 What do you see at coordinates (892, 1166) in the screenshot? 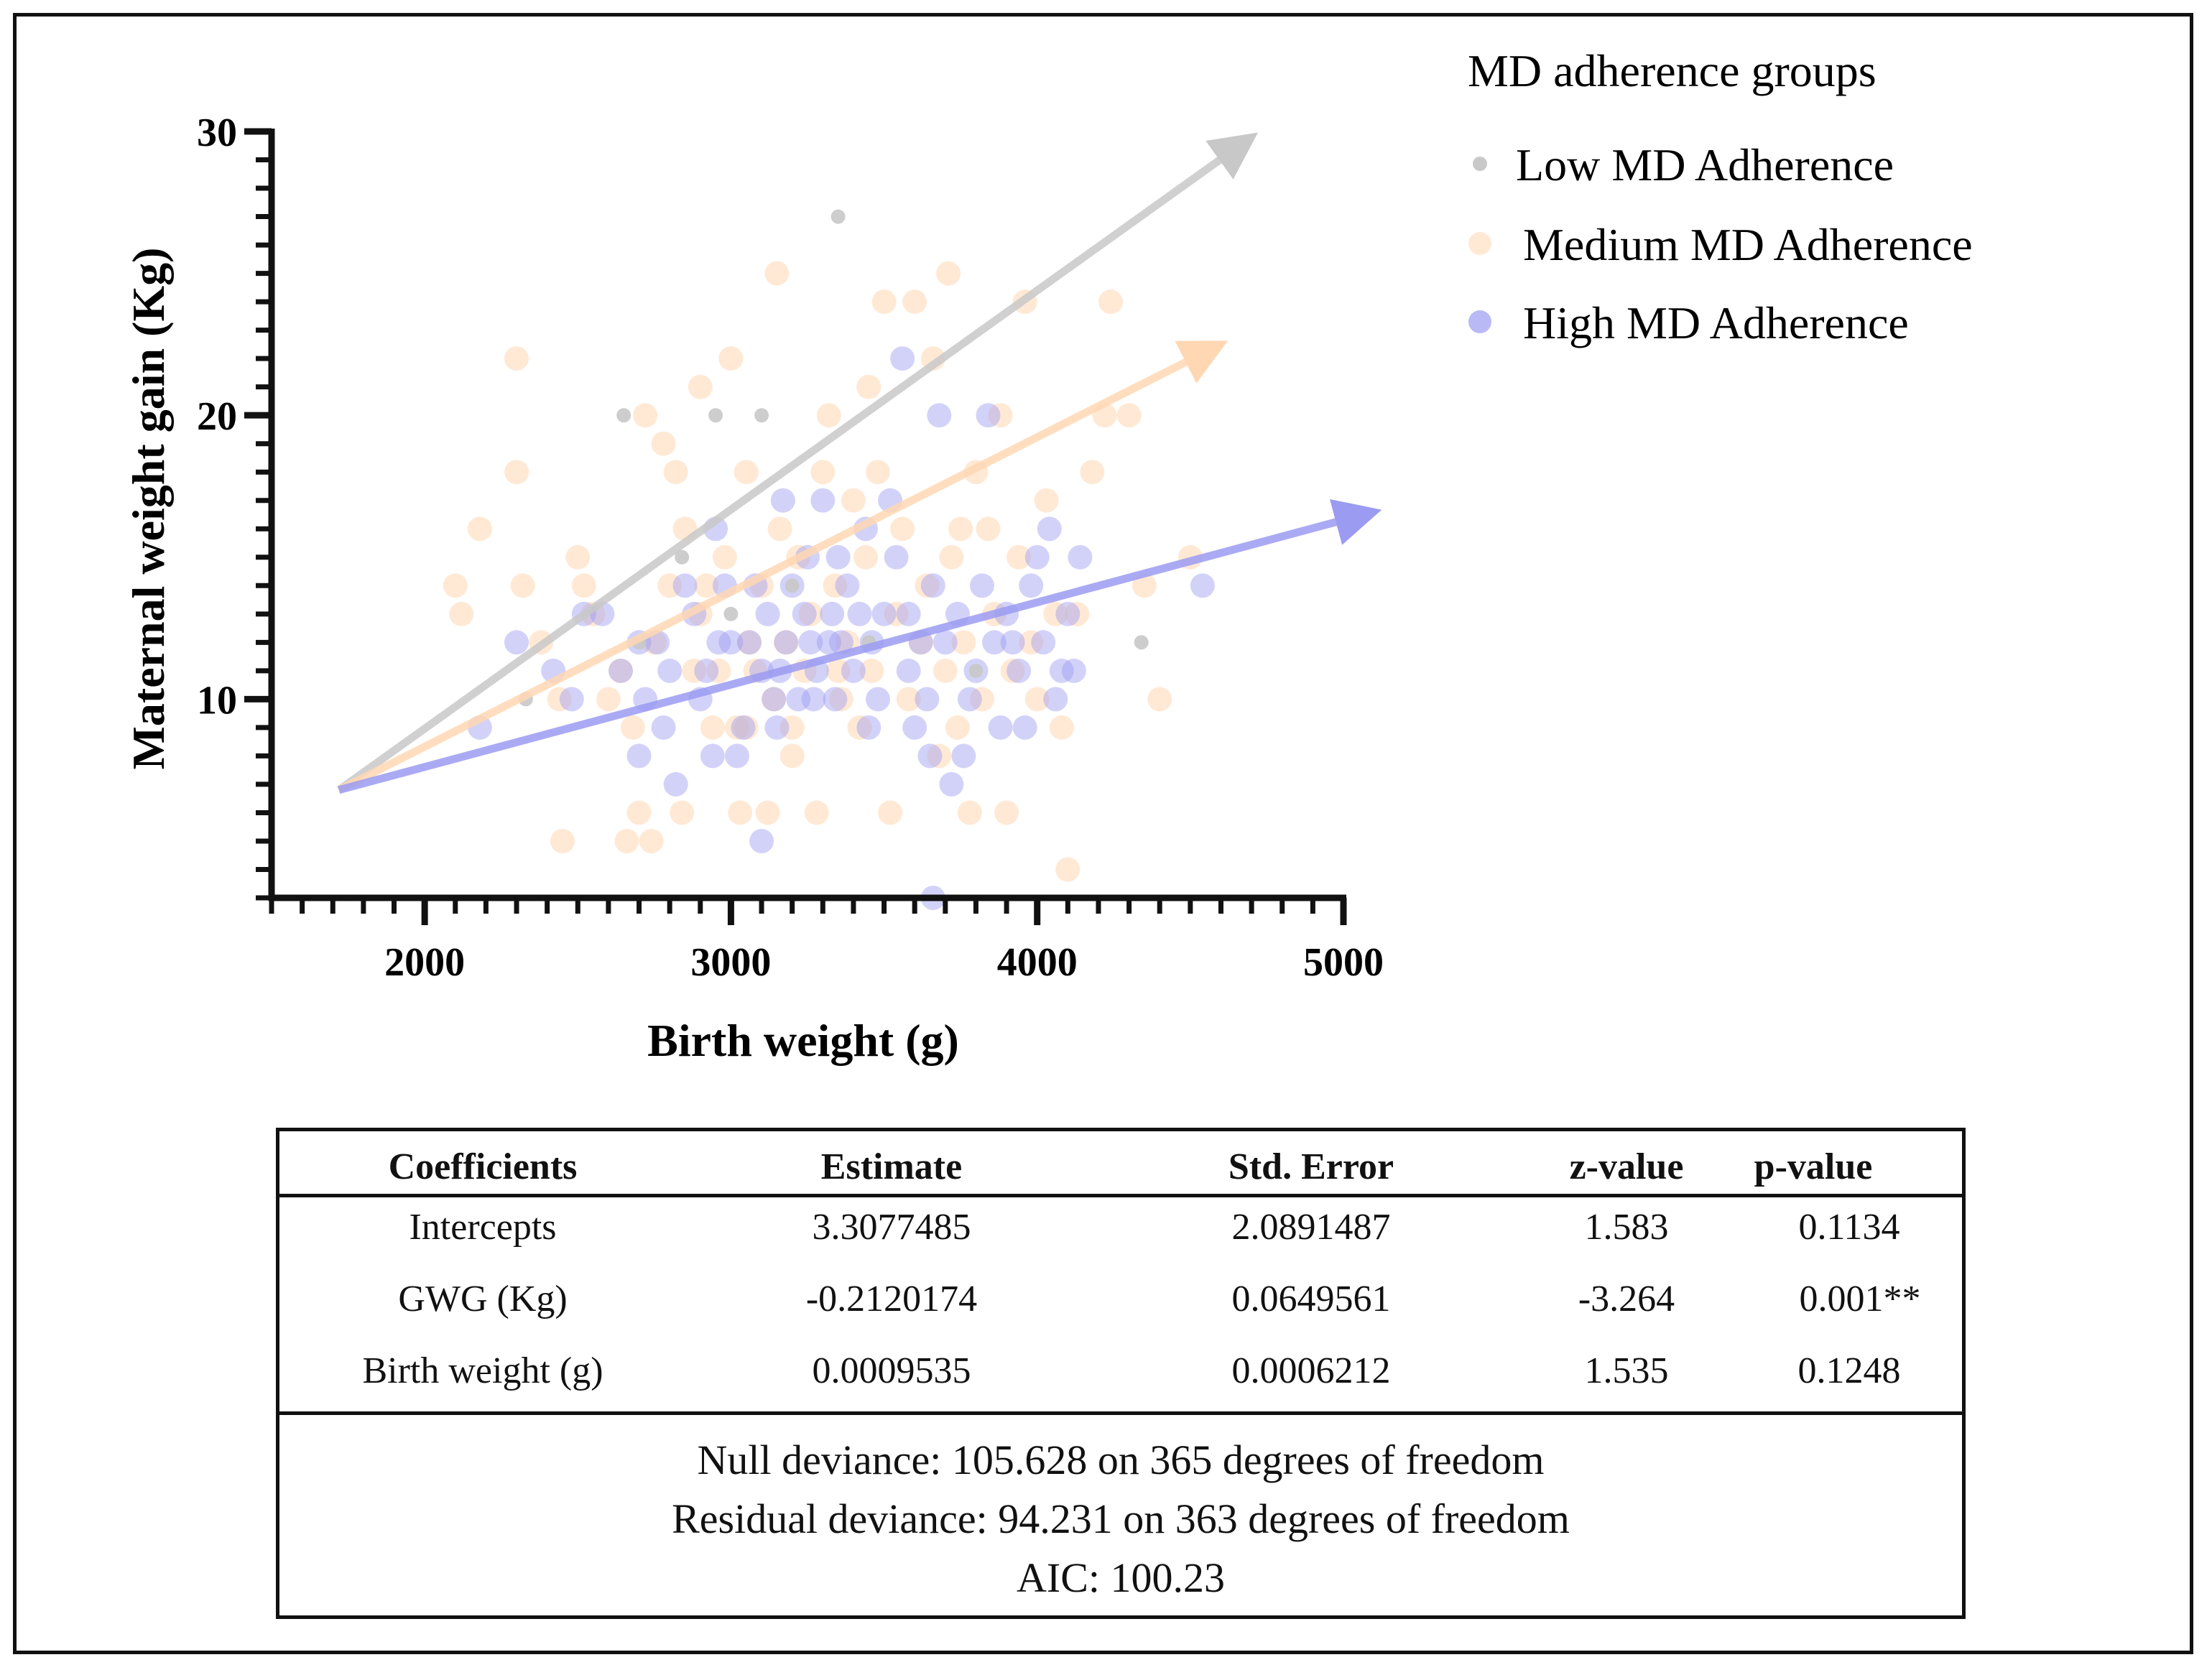
I see `header-estimate: Estimate` at bounding box center [892, 1166].